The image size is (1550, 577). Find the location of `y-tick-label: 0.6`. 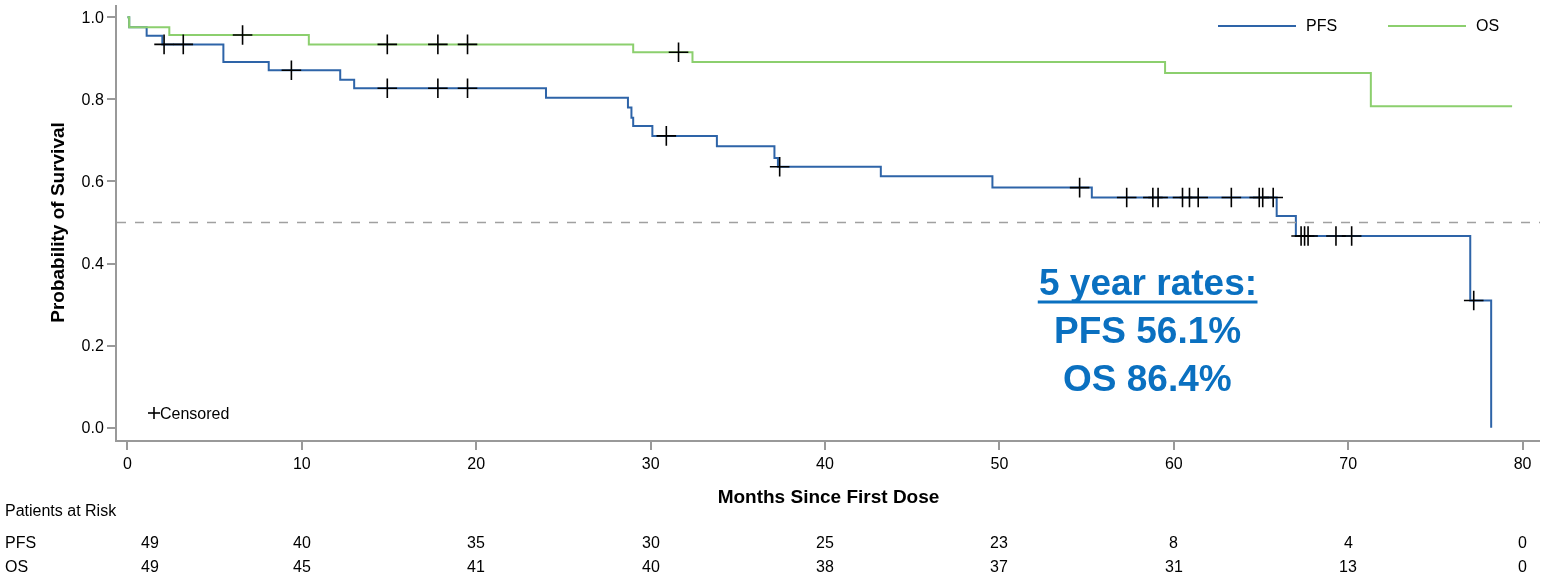

y-tick-label: 0.6 is located at coordinates (92, 182).